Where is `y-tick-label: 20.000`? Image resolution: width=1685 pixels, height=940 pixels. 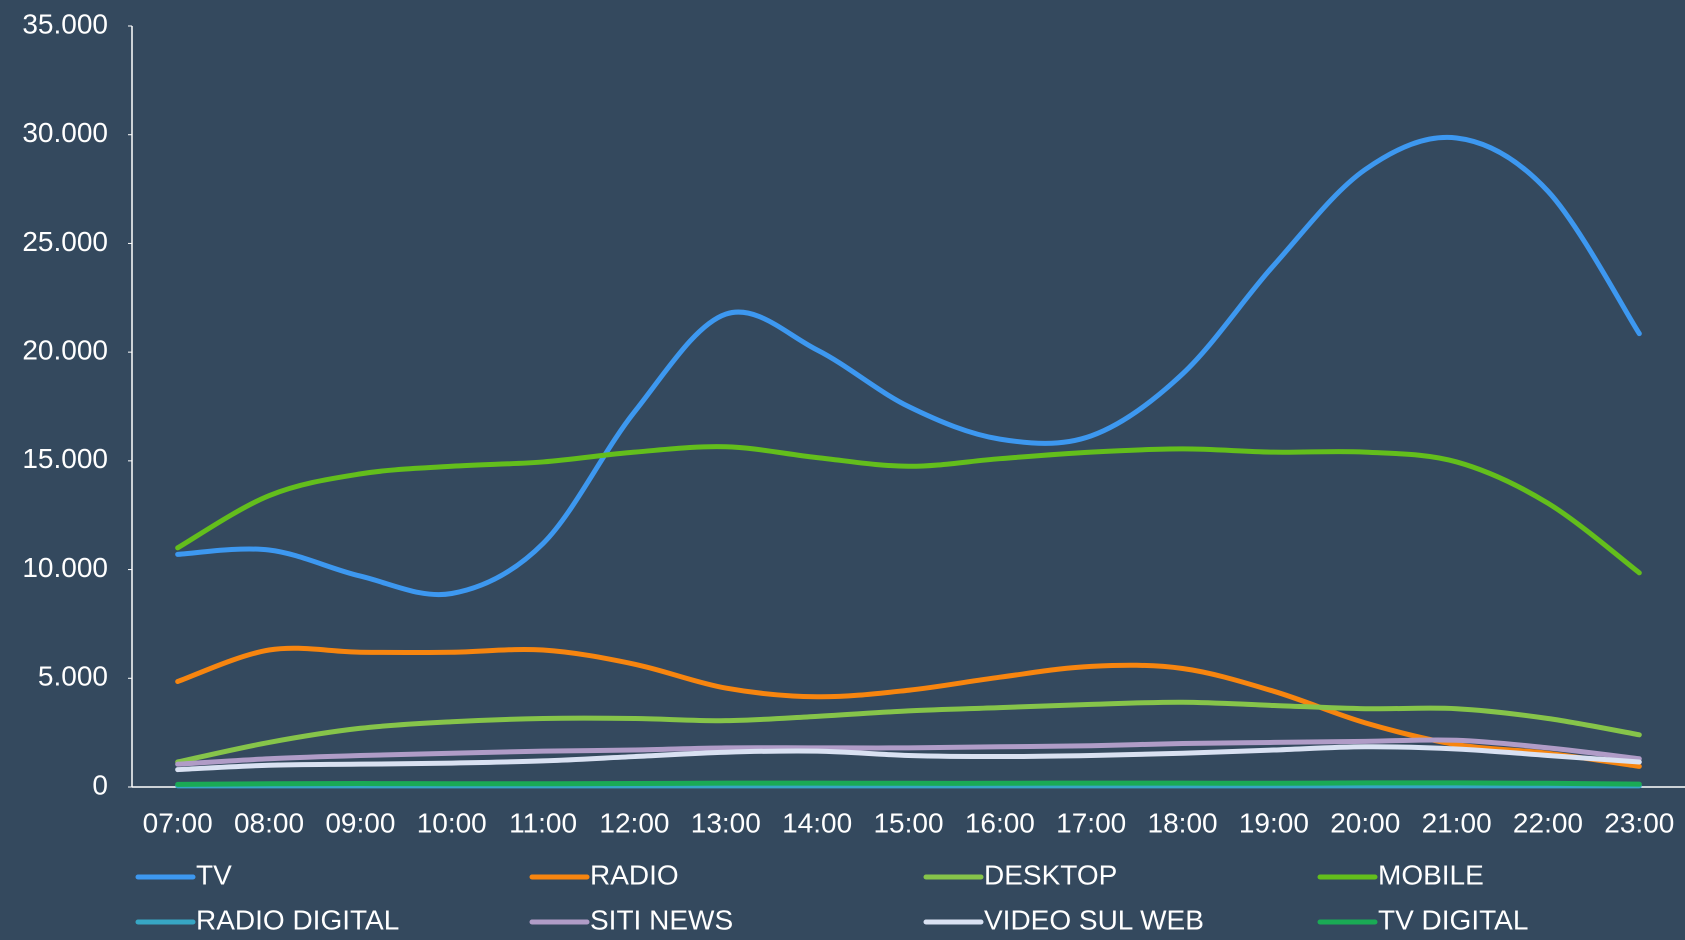
y-tick-label: 20.000 is located at coordinates (65, 350).